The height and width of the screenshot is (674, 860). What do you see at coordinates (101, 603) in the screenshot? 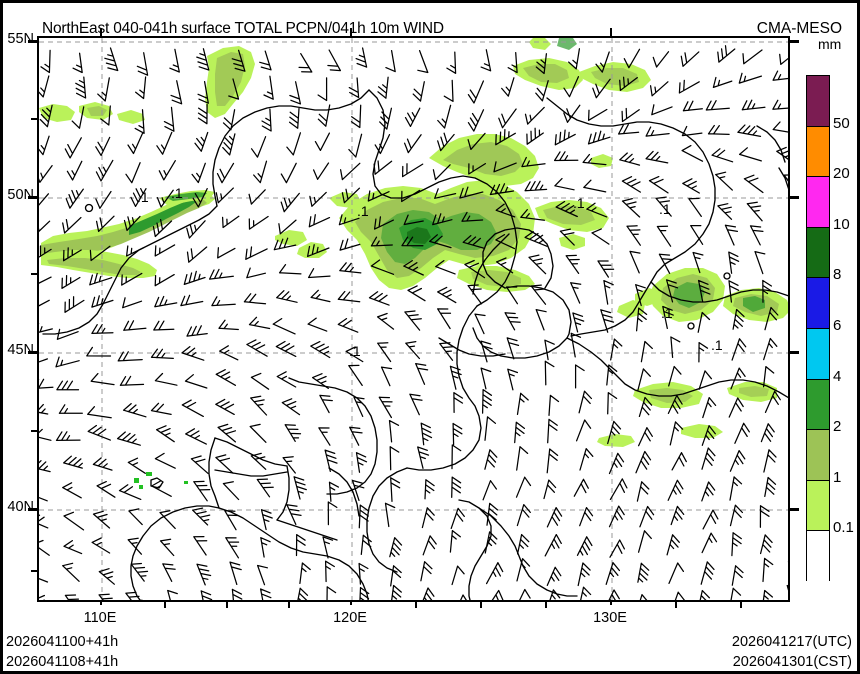
I see `lon-tick-110E` at bounding box center [101, 603].